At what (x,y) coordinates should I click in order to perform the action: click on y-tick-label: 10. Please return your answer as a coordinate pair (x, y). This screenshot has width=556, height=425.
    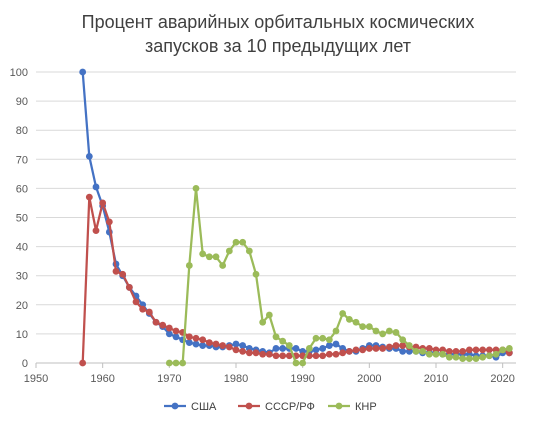
    Looking at the image, I should click on (22, 335).